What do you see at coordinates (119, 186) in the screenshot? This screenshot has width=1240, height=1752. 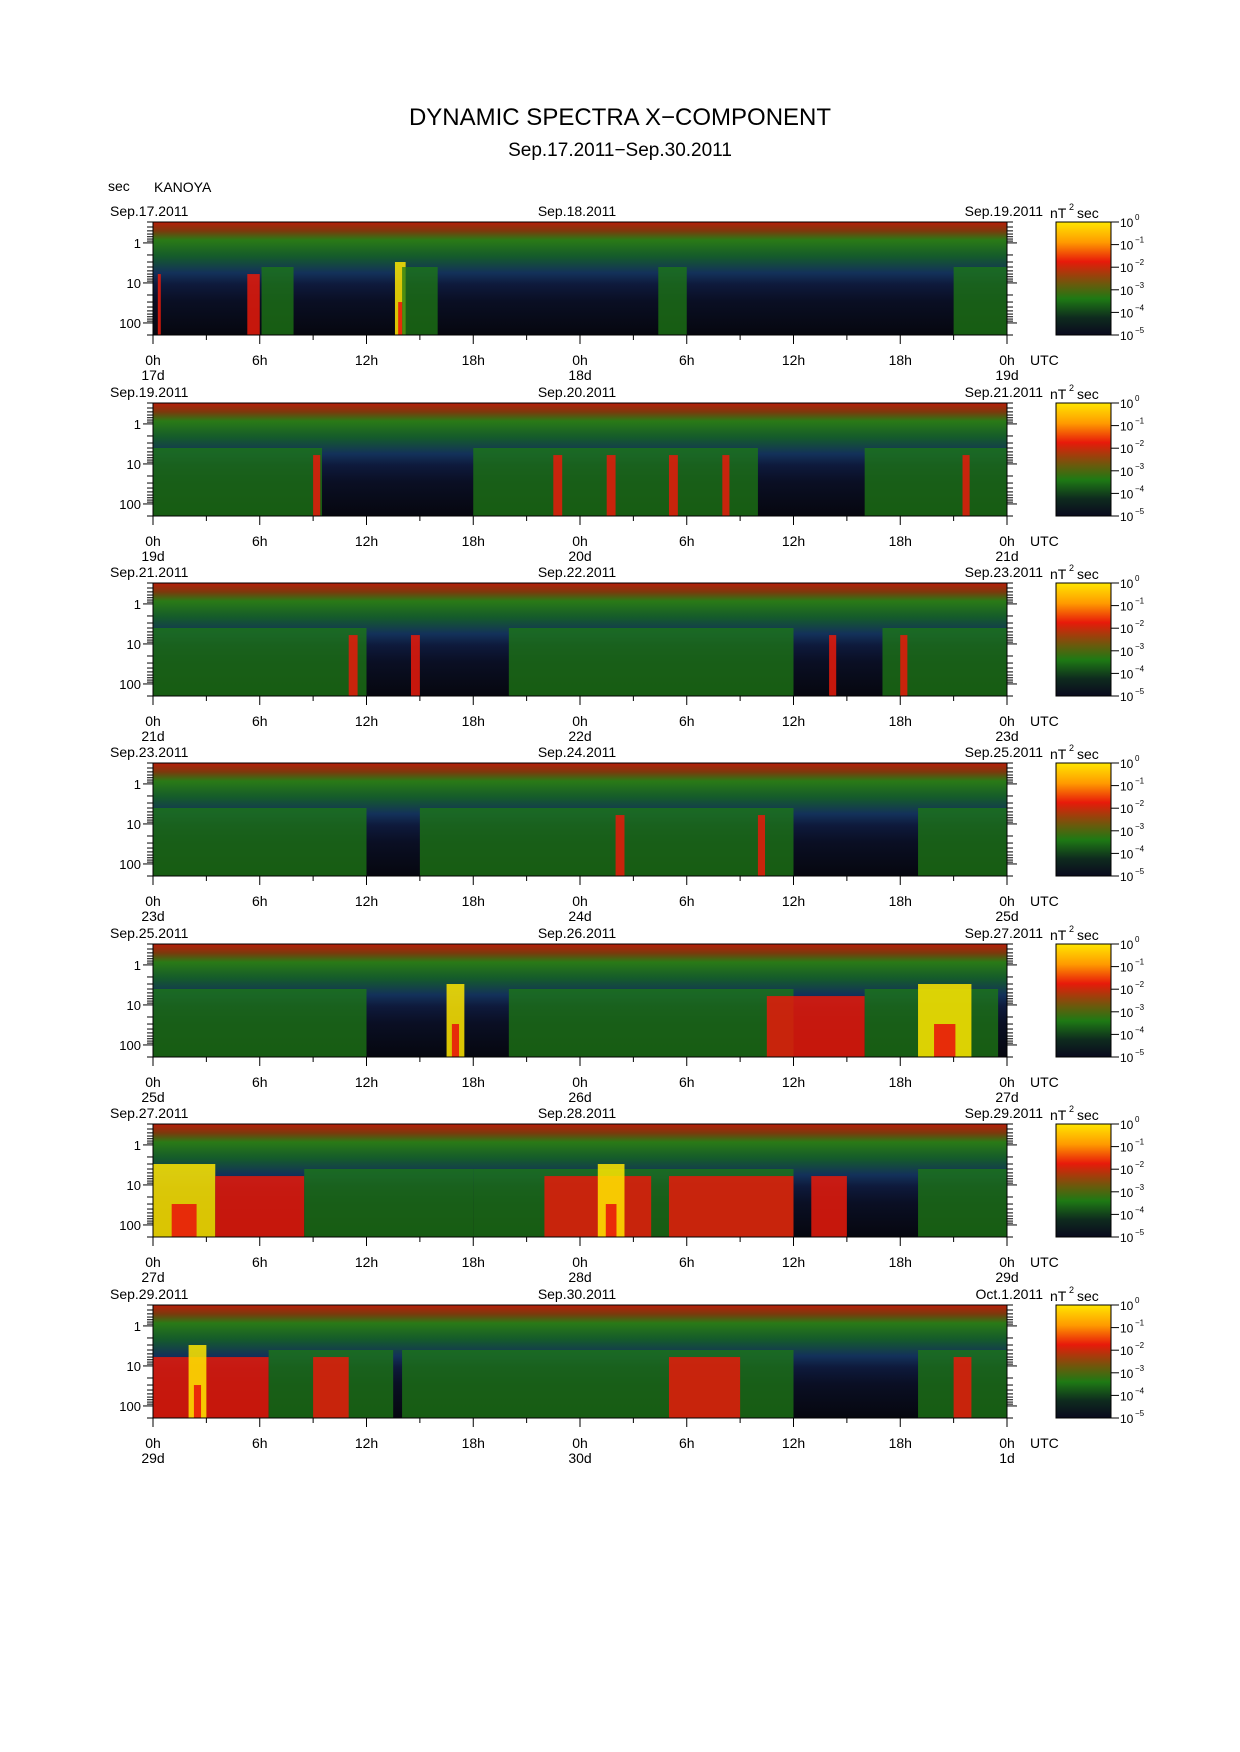 I see `y-unit-label: sec` at bounding box center [119, 186].